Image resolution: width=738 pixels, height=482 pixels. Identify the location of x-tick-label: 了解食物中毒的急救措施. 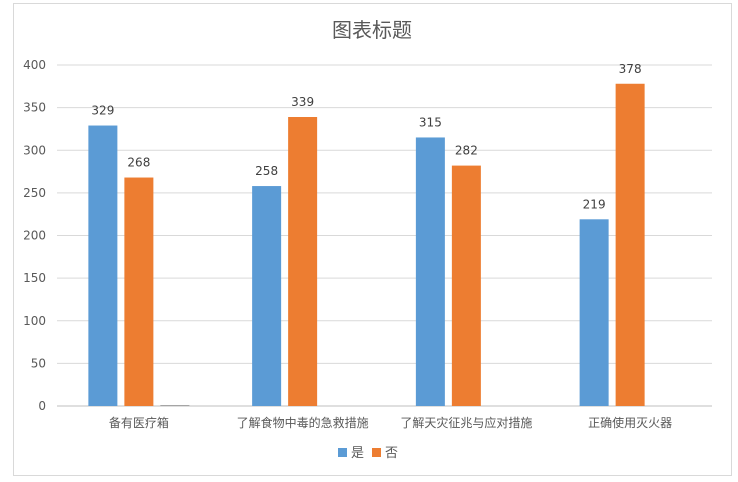
(303, 422).